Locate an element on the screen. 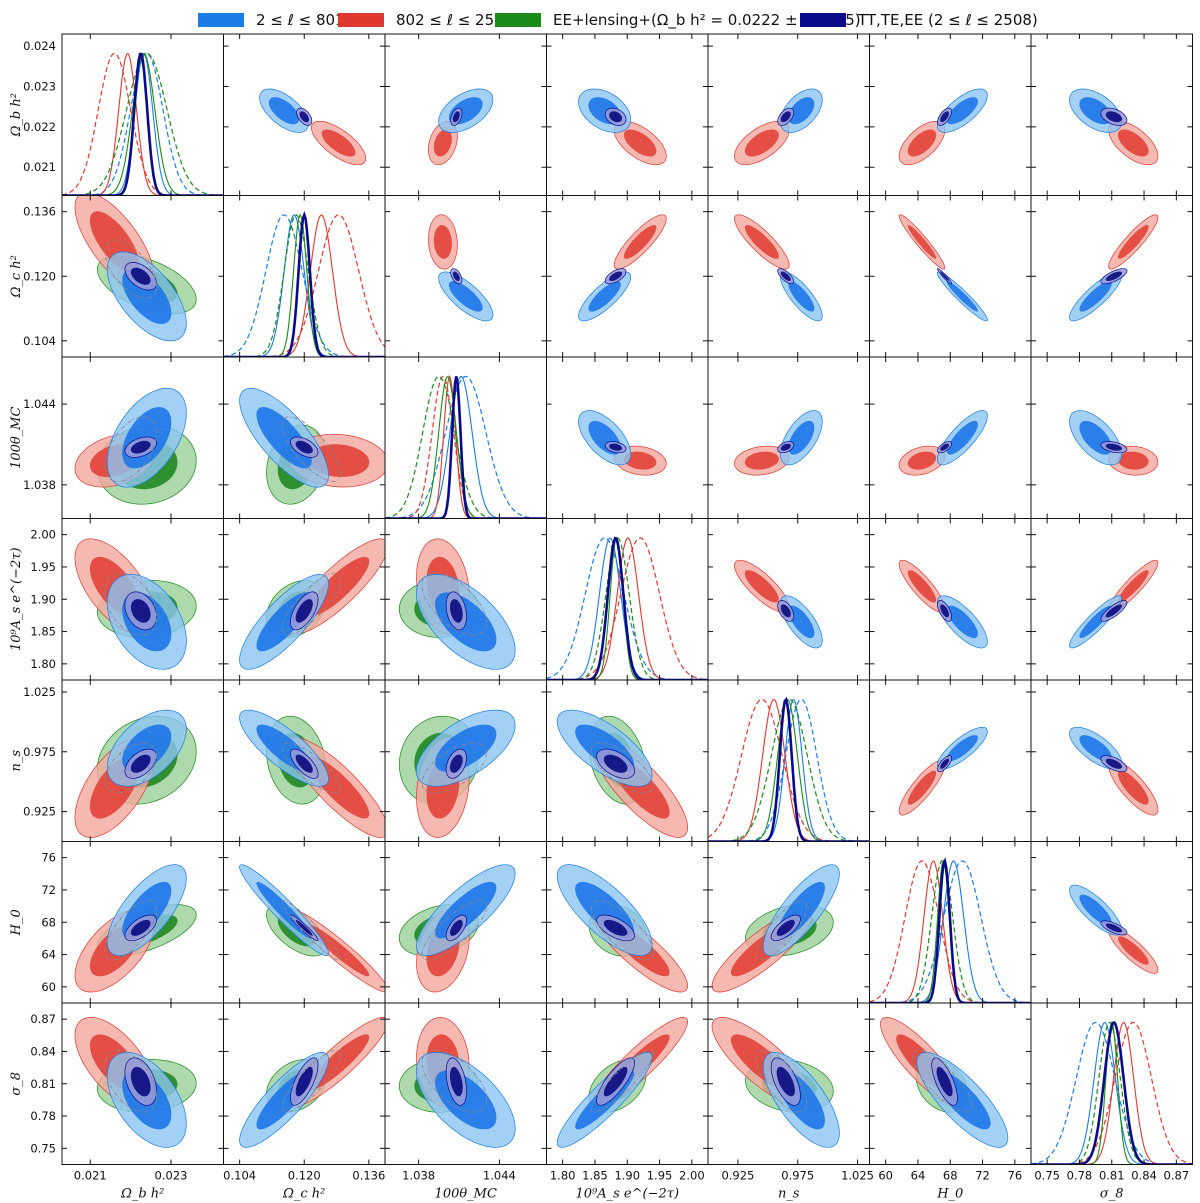 The image size is (1200, 1203). panel-theta-vs-omegabh2 is located at coordinates (135, 446).